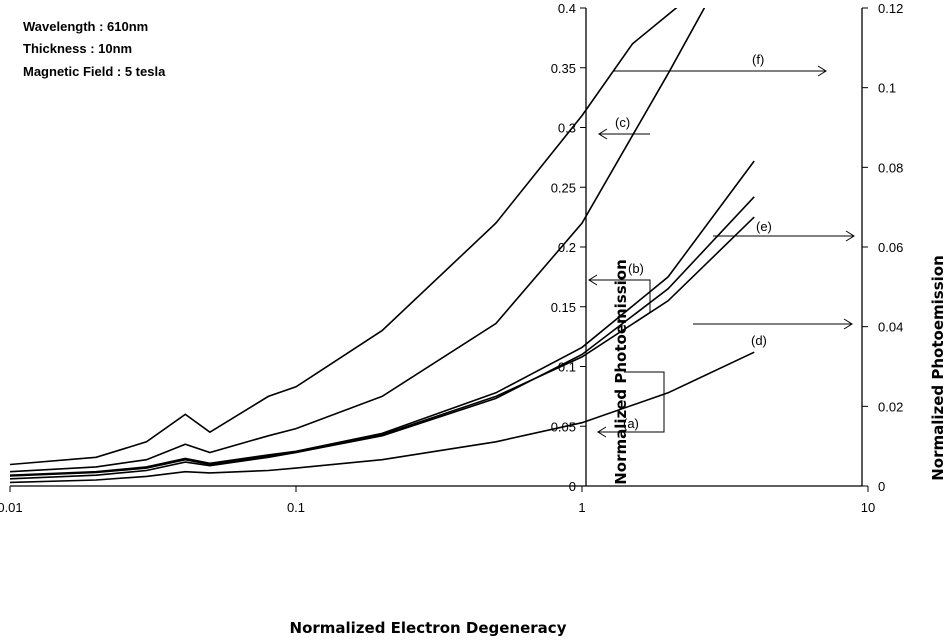 This screenshot has width=947, height=640. Describe the element at coordinates (77, 48) in the screenshot. I see `annotation-thickness: Thickness : 10nm` at that location.